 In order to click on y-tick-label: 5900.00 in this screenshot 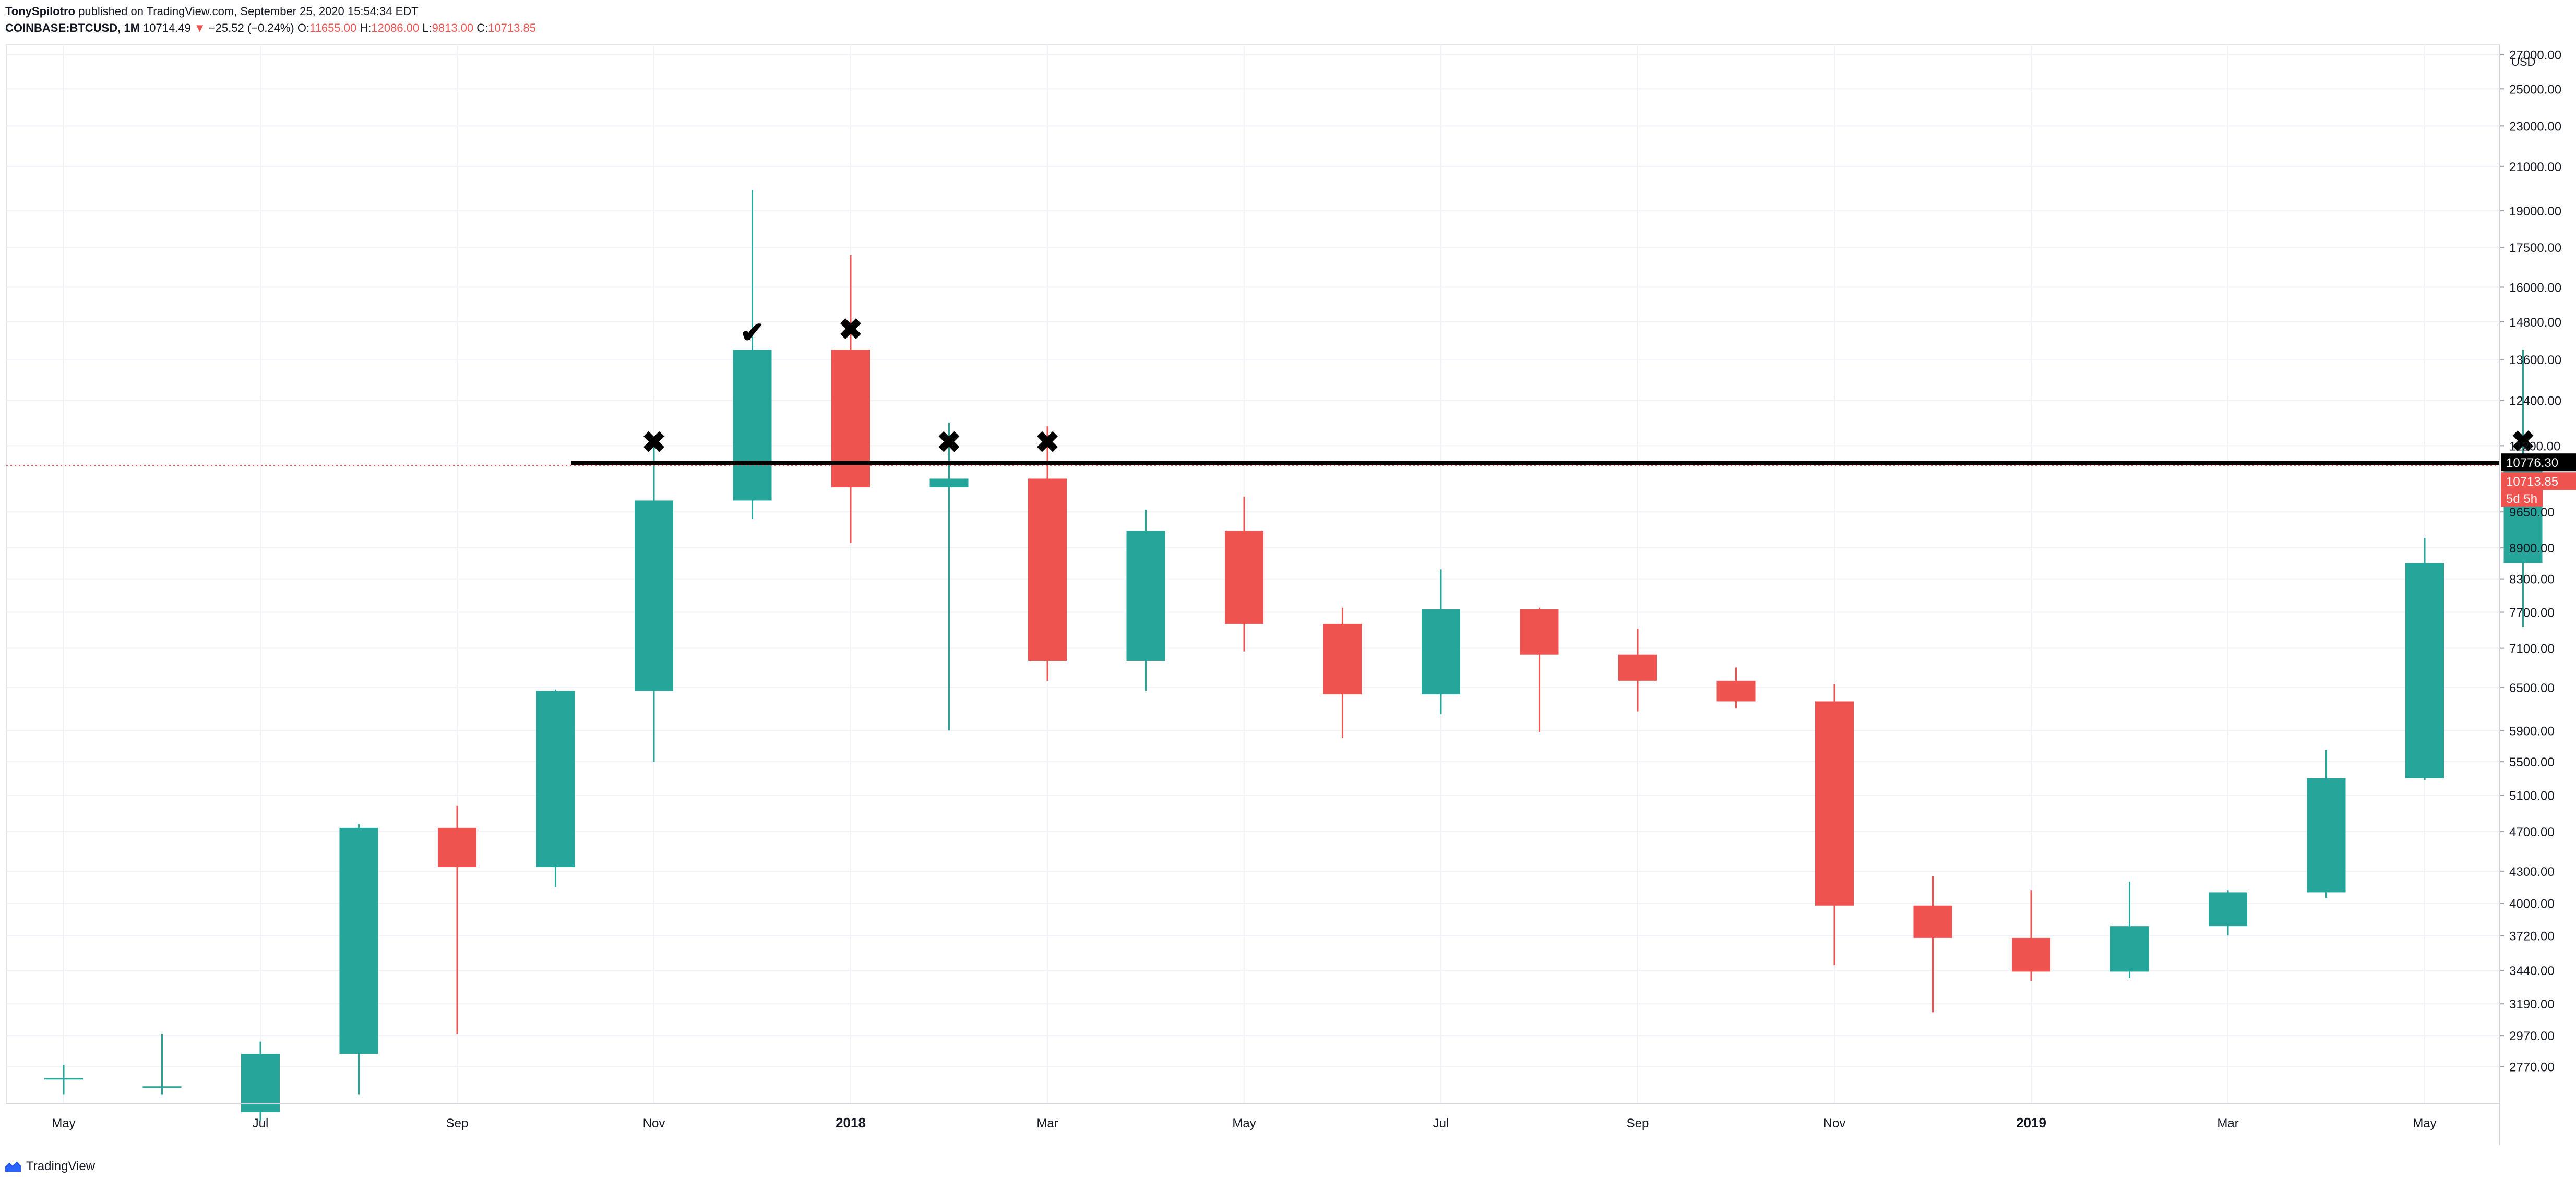, I will do `click(2532, 731)`.